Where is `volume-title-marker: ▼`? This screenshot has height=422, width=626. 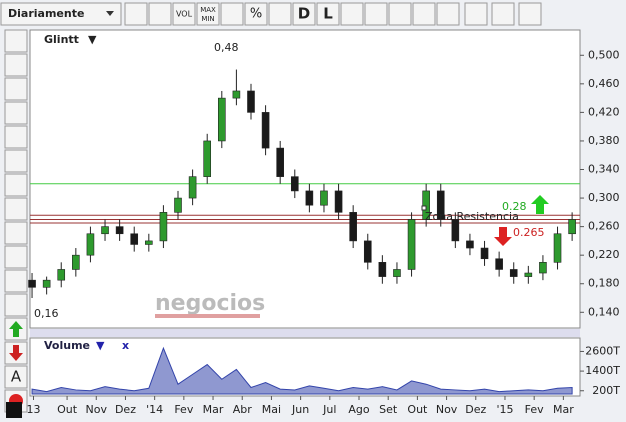 volume-title-marker: ▼ is located at coordinates (100, 345).